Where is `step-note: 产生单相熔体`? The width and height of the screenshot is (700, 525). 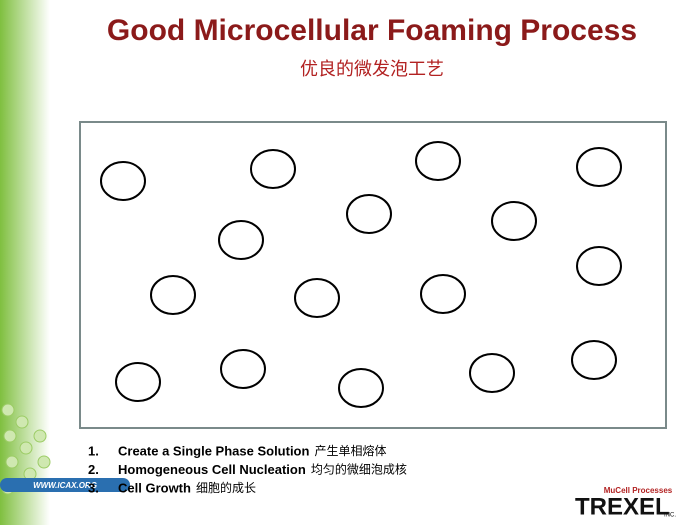
step-note: 产生单相熔体 is located at coordinates (350, 450).